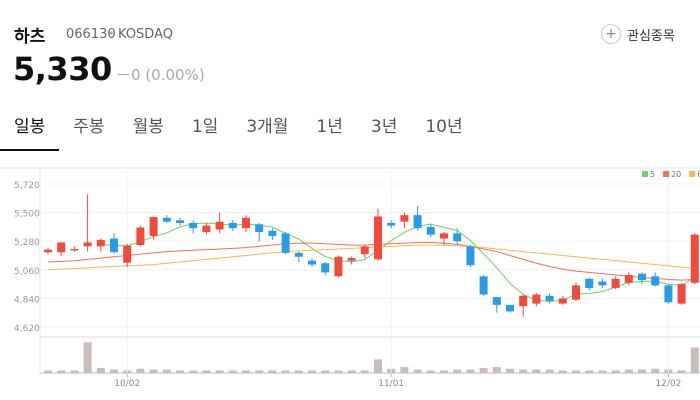 Image resolution: width=700 pixels, height=400 pixels. What do you see at coordinates (27, 272) in the screenshot?
I see `y-tick-label: 5,060` at bounding box center [27, 272].